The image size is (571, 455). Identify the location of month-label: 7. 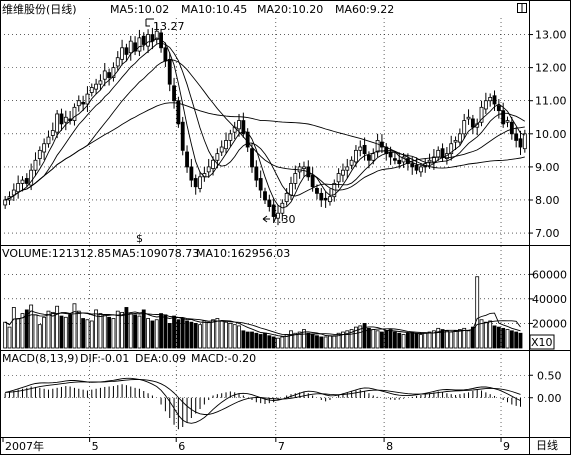
(281, 446).